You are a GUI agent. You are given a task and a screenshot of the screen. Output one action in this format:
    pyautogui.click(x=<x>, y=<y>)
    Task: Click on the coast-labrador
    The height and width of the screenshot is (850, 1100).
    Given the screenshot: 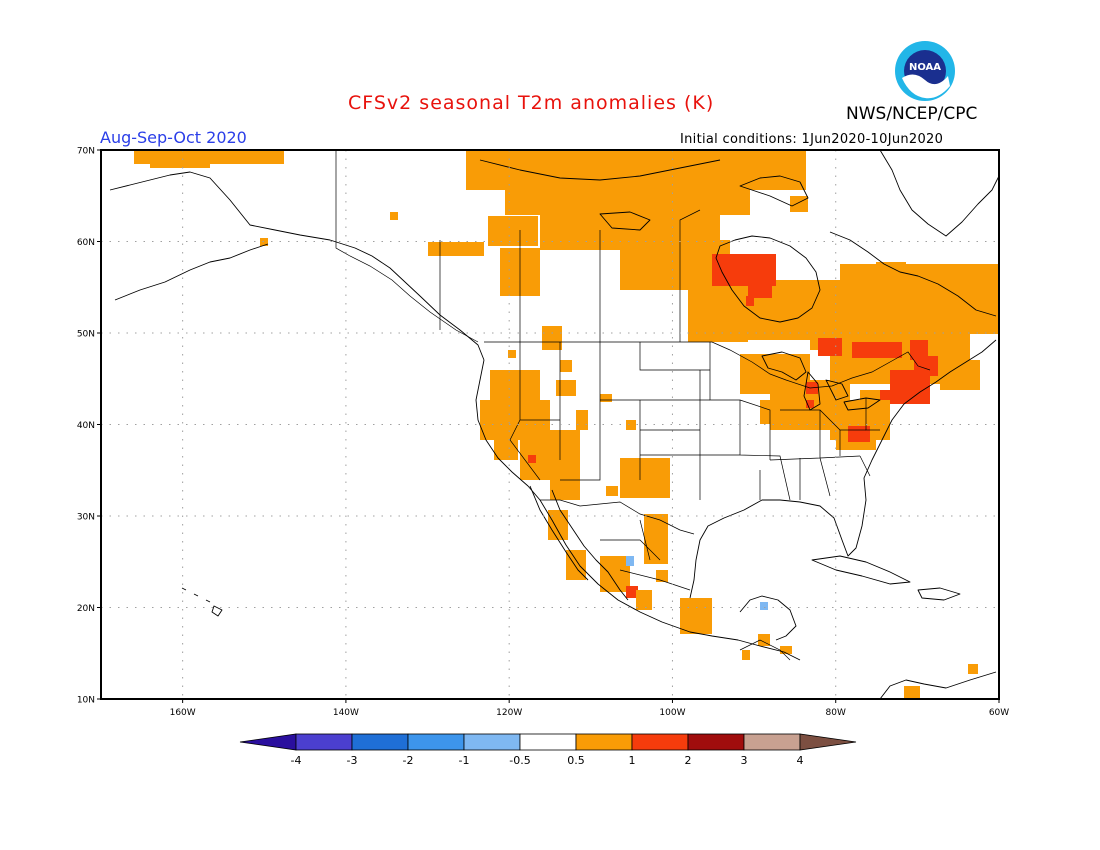 What is the action you would take?
    pyautogui.click(x=913, y=274)
    